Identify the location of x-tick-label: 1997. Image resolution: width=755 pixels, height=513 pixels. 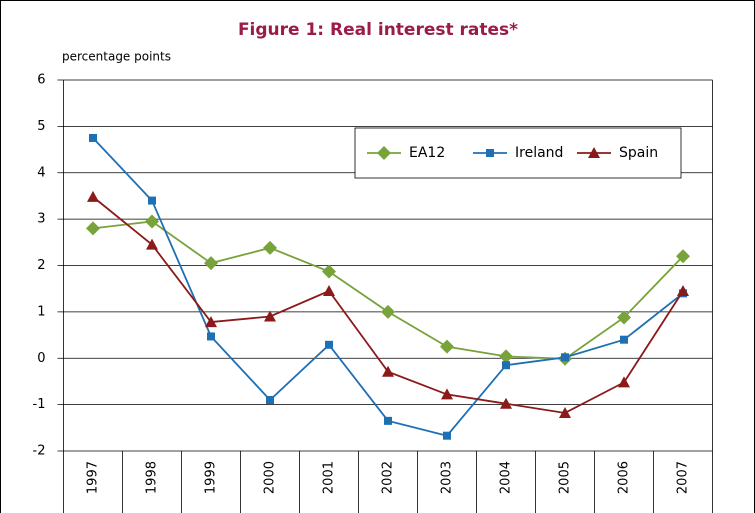
(93, 477).